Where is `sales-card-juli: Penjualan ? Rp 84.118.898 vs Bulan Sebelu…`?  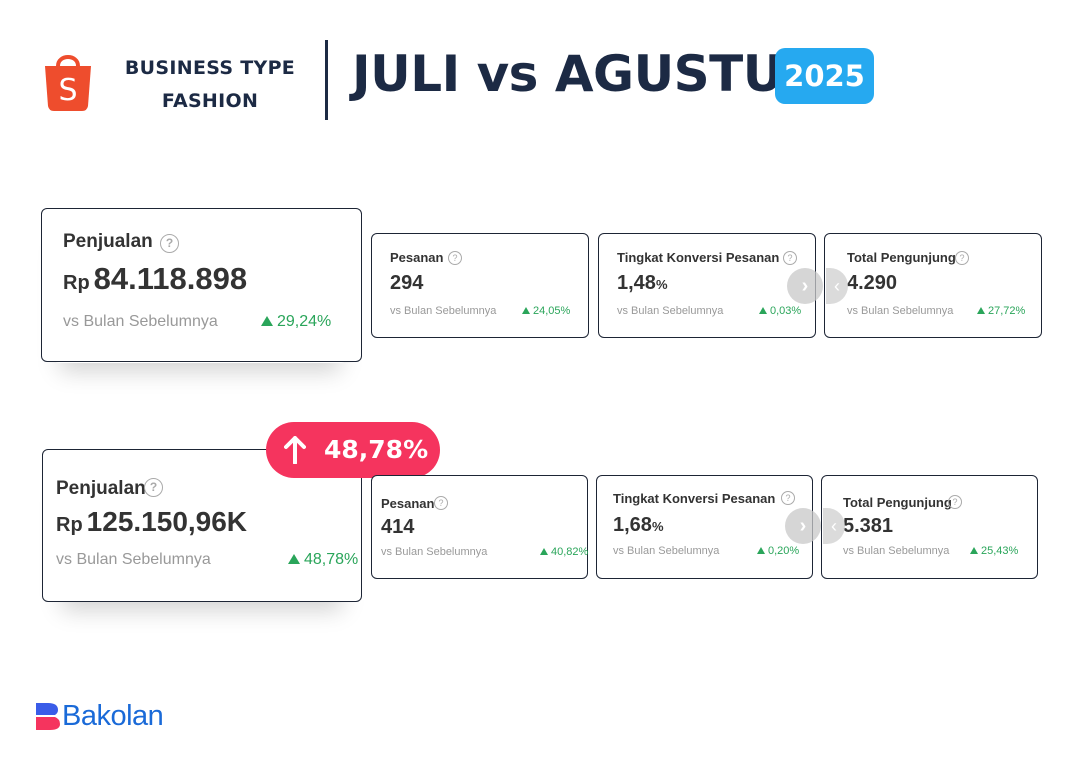
sales-card-juli: Penjualan ? Rp 84.118.898 vs Bulan Sebelu… is located at coordinates (201, 285).